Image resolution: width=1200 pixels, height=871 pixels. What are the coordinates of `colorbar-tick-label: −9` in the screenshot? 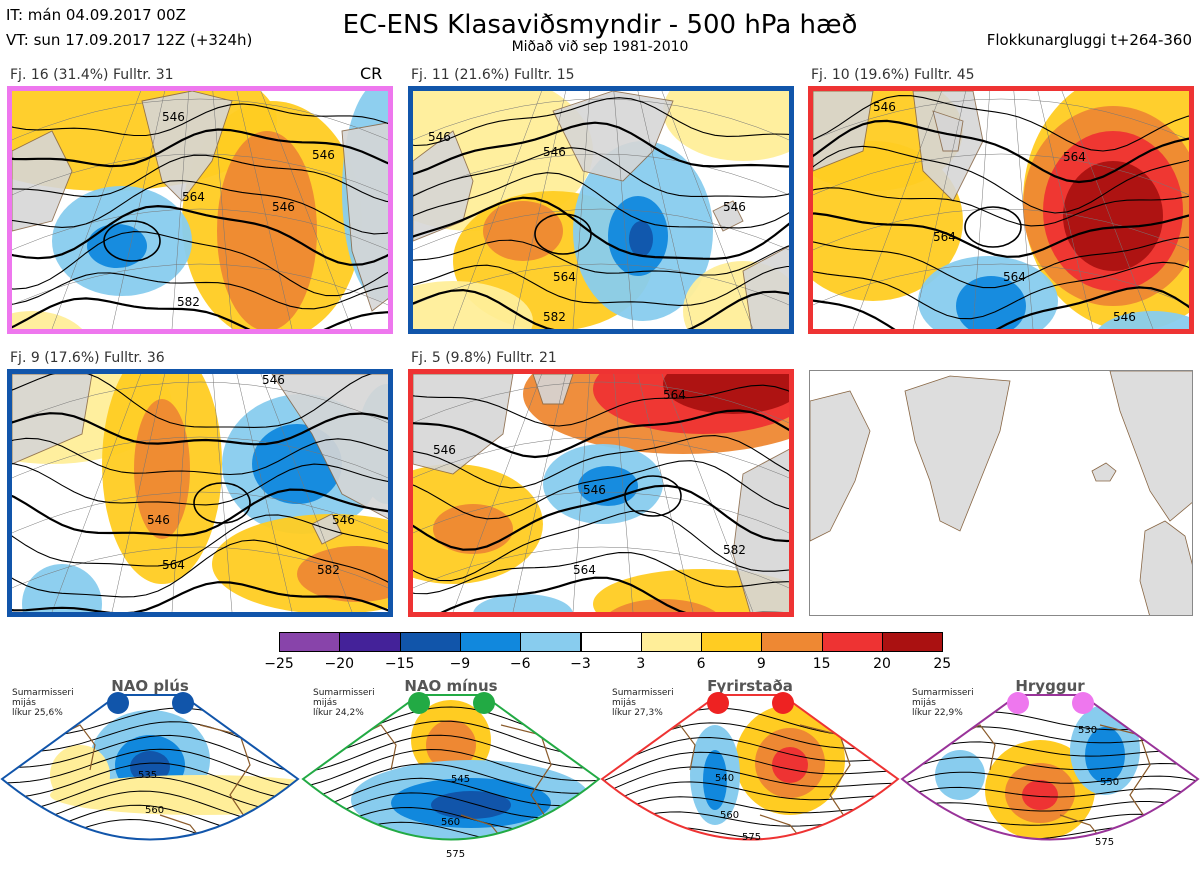 It's located at (460, 664).